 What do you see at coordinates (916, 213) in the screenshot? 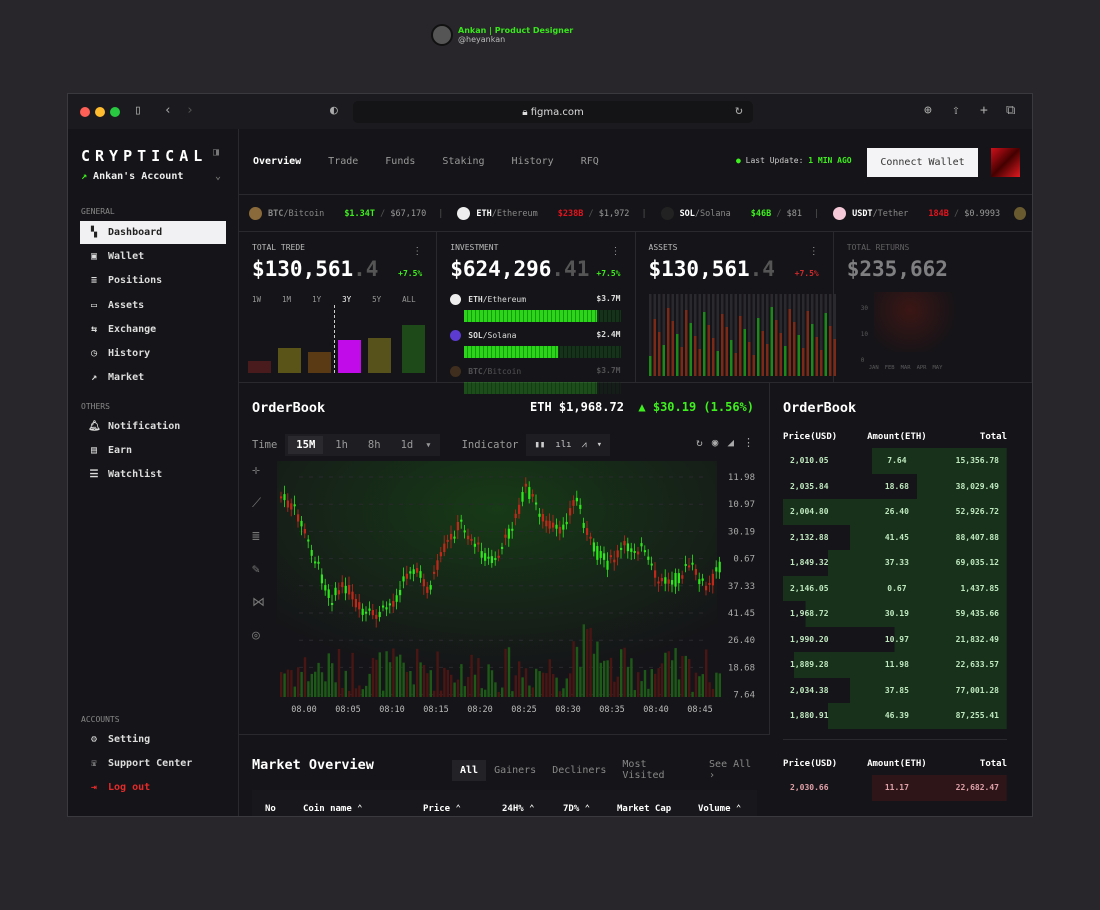
I see `ticker-item-usdt: USDT/Tether 184B / $0.9993` at bounding box center [916, 213].